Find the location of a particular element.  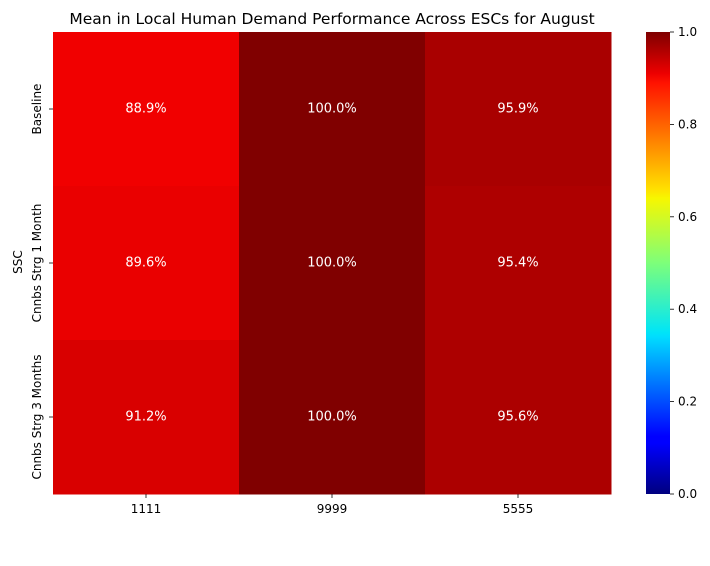

cell-value-label: 95.9% is located at coordinates (517, 109).